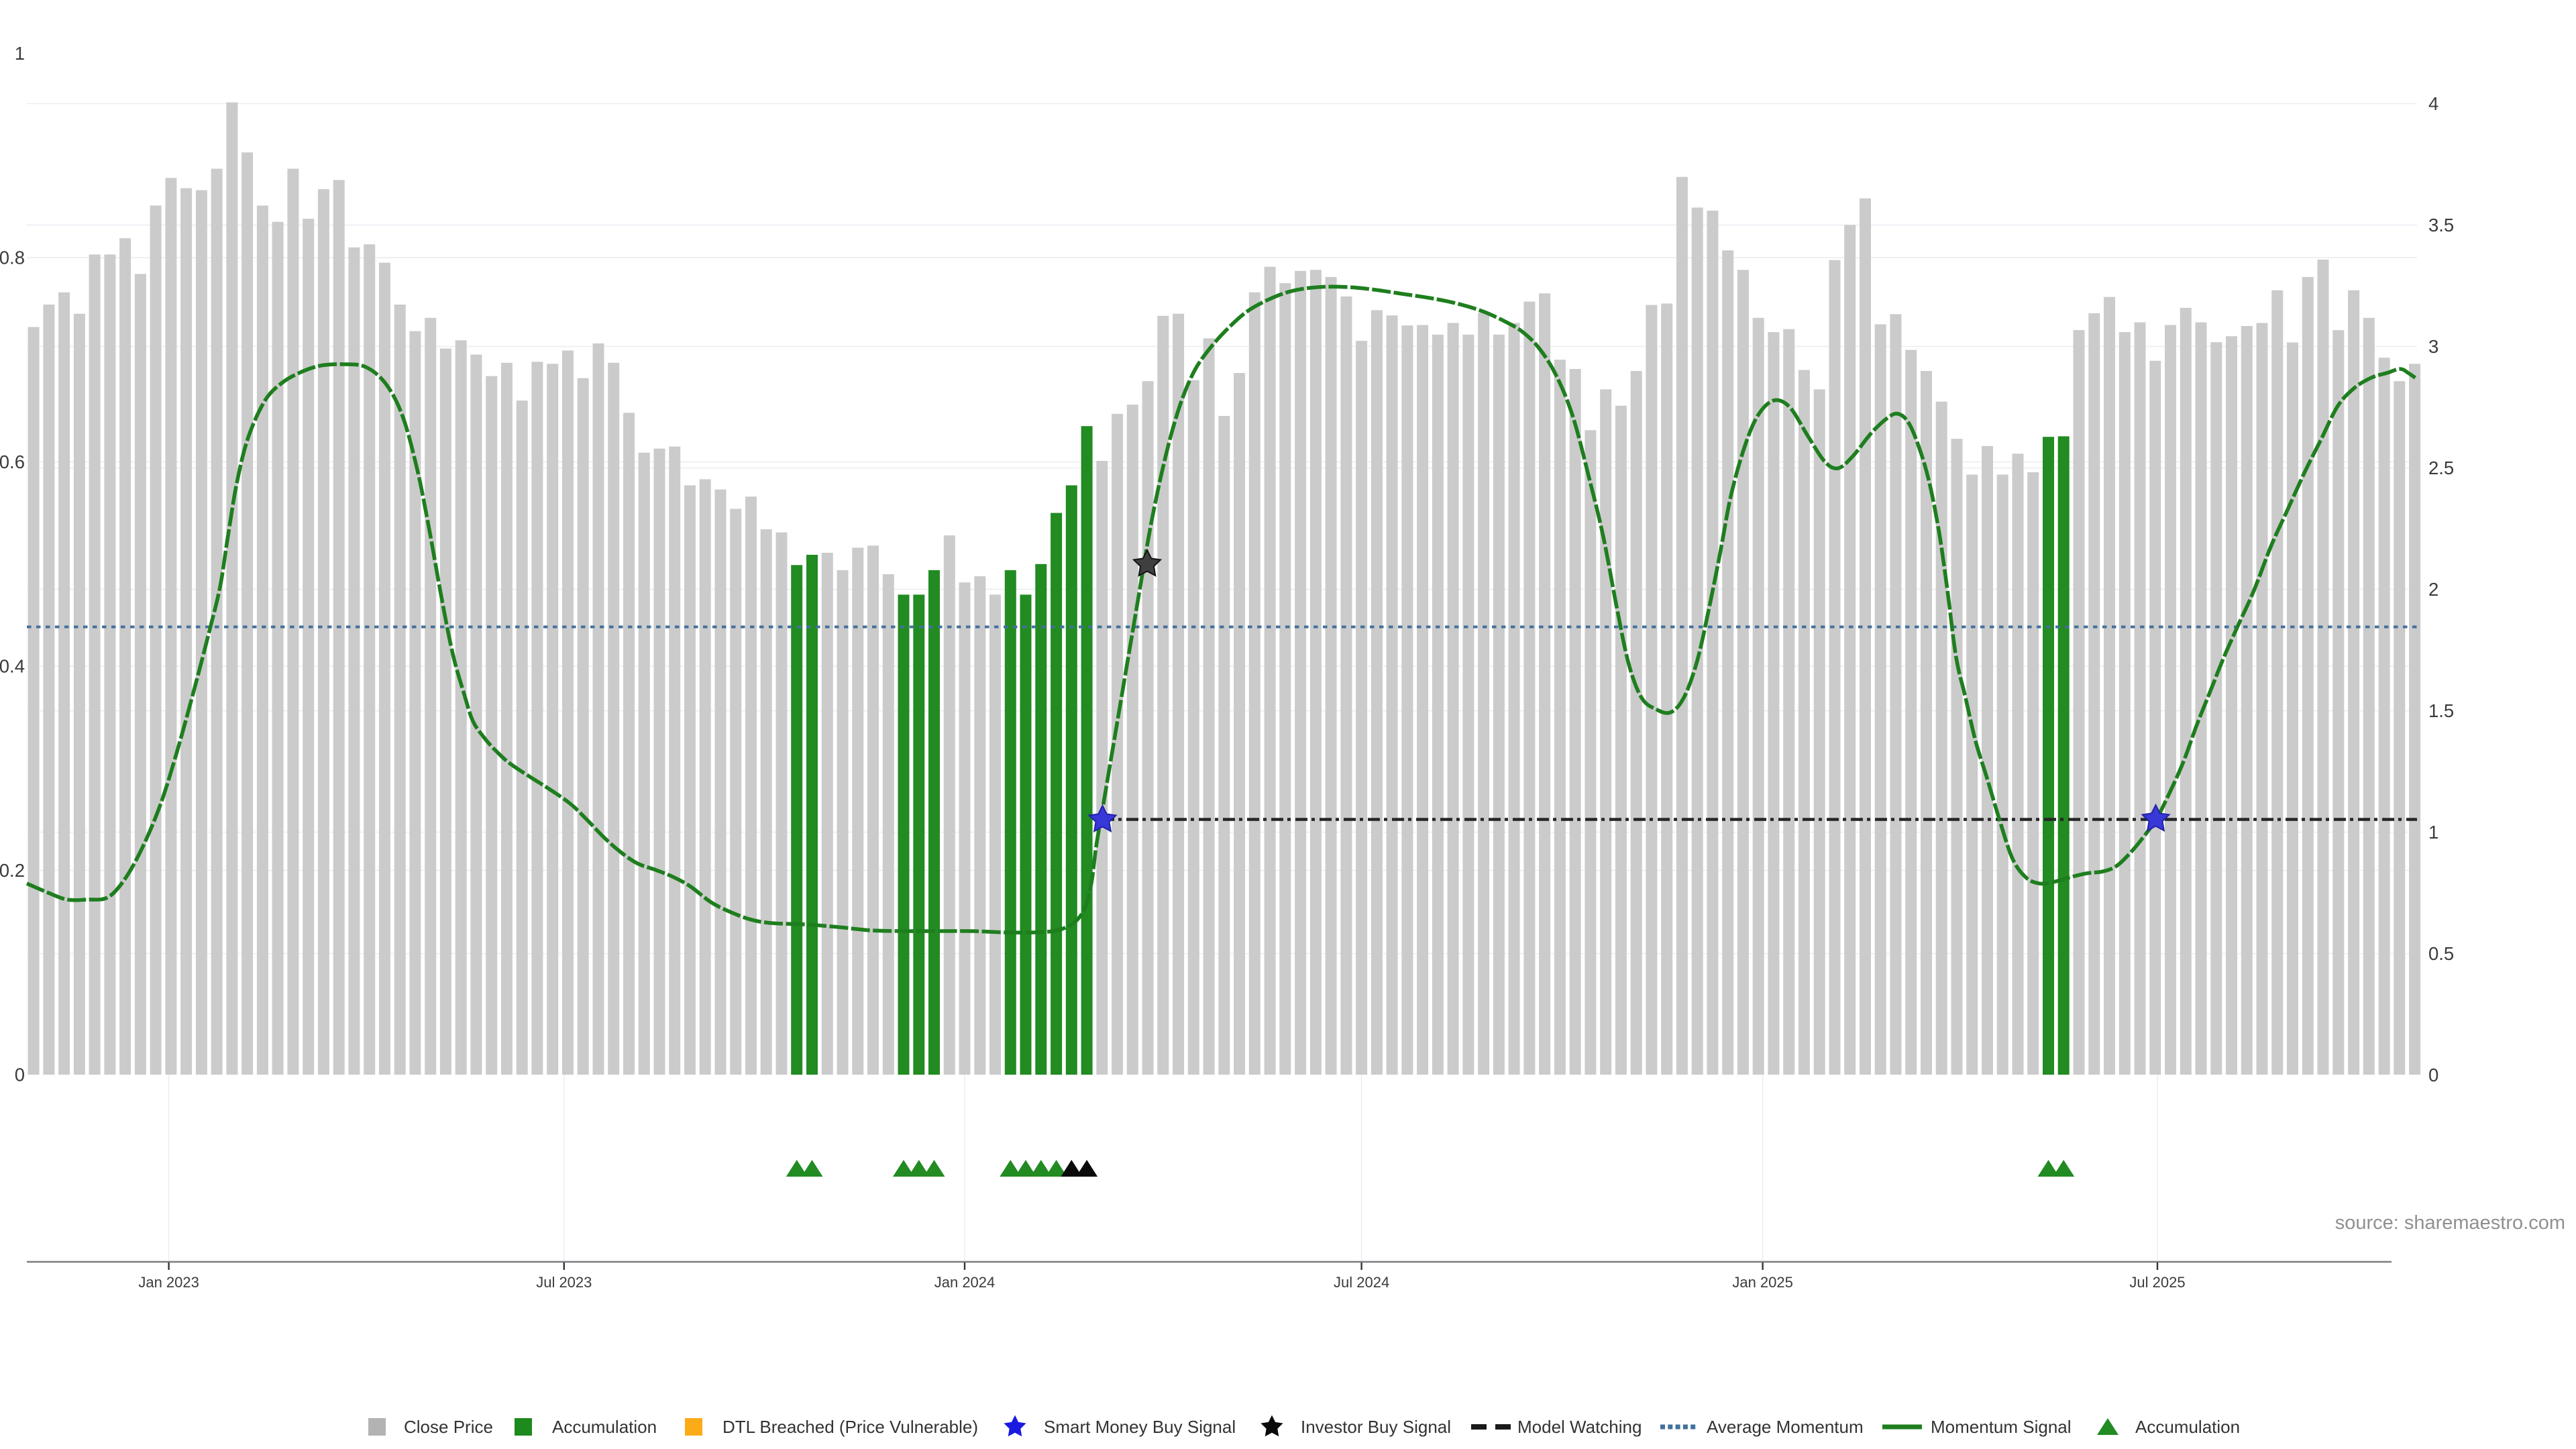  What do you see at coordinates (1785, 1427) in the screenshot?
I see `svg-text: Average Momentum` at bounding box center [1785, 1427].